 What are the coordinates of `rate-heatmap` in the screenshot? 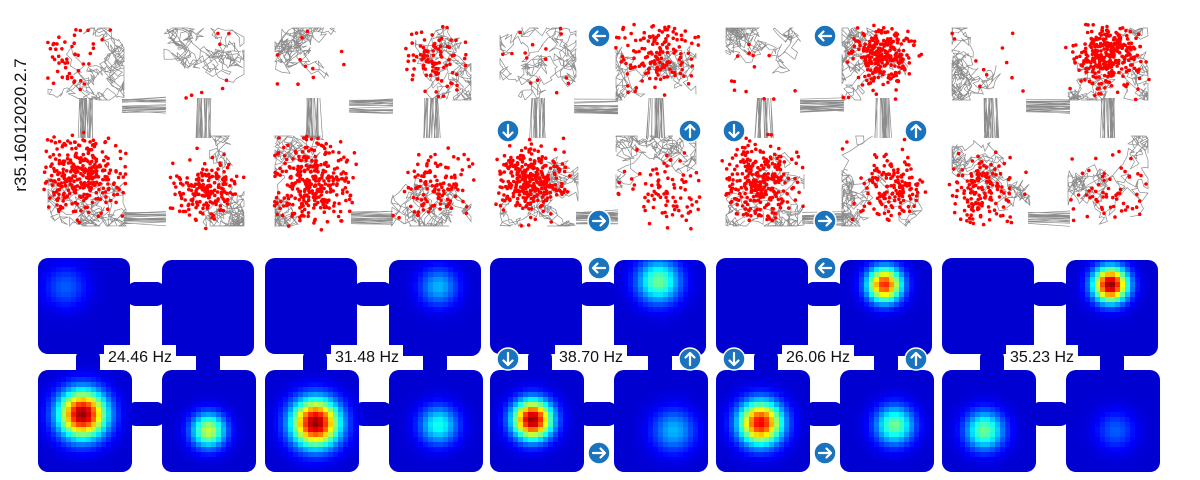 It's located at (374, 365).